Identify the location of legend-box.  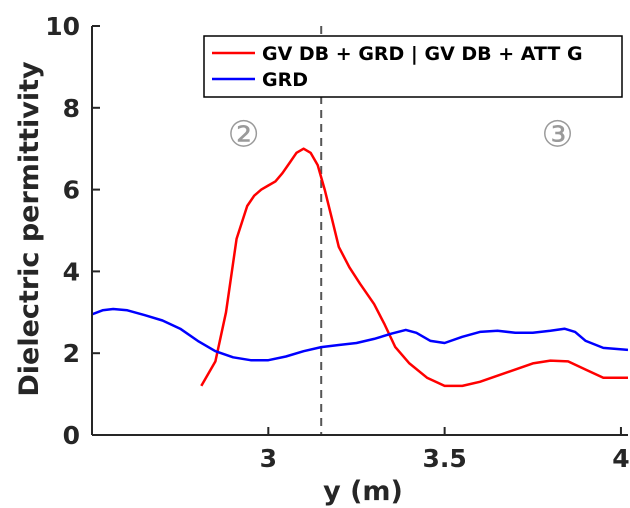
(413, 66).